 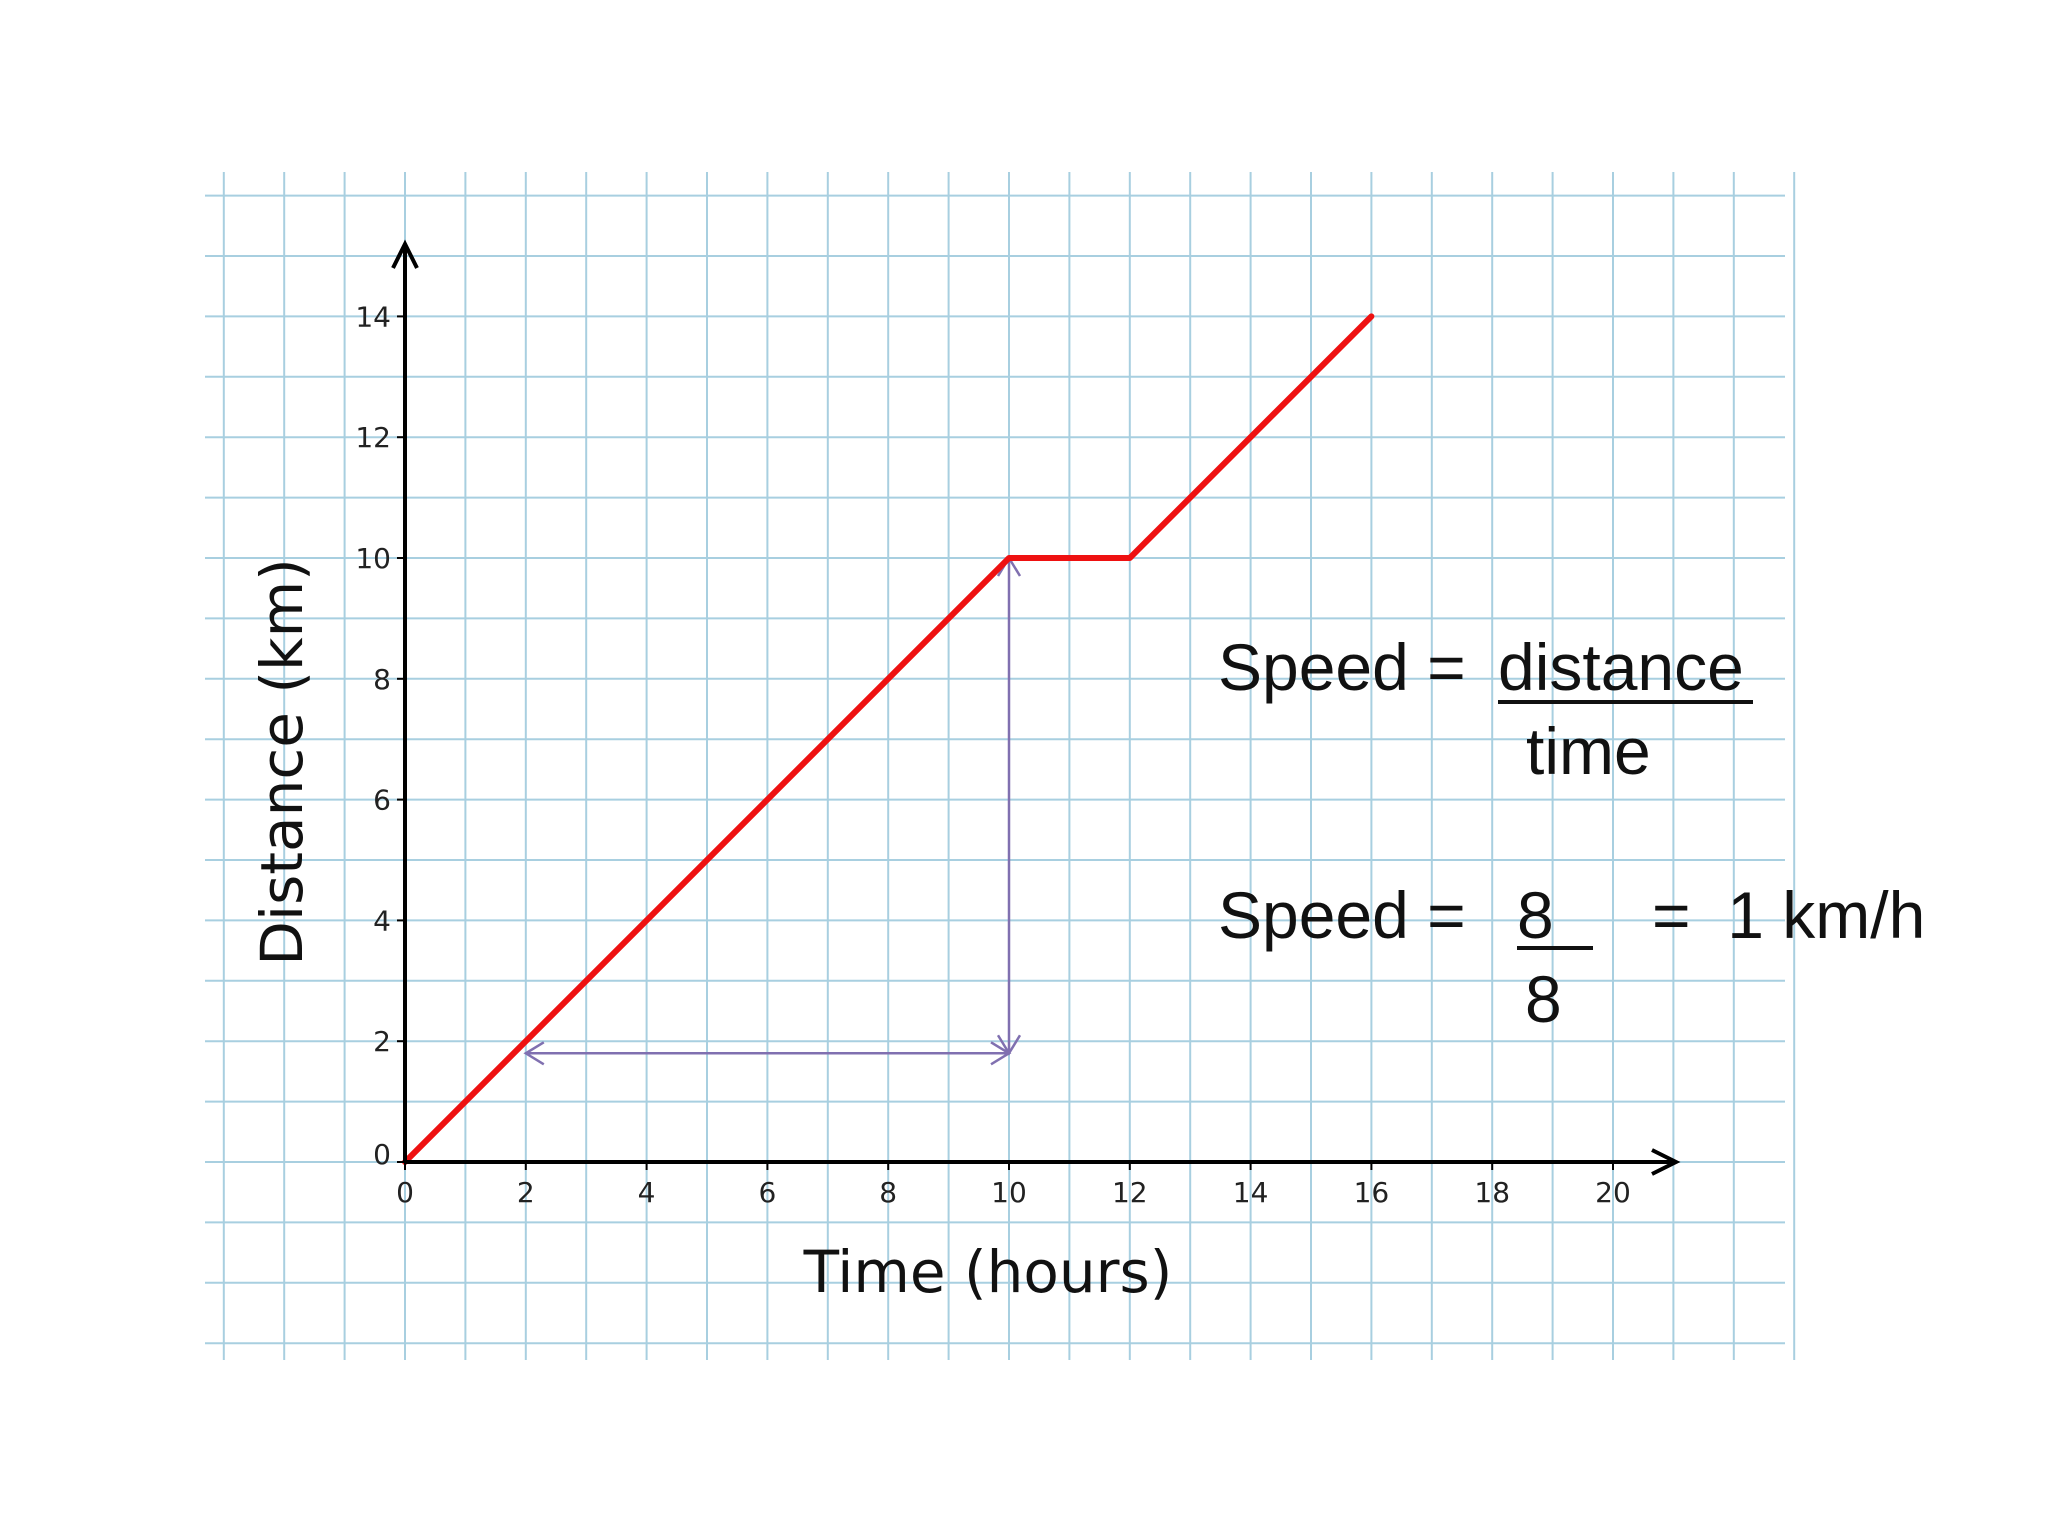 I want to click on x-tick-label: 12, so click(x=1130, y=1192).